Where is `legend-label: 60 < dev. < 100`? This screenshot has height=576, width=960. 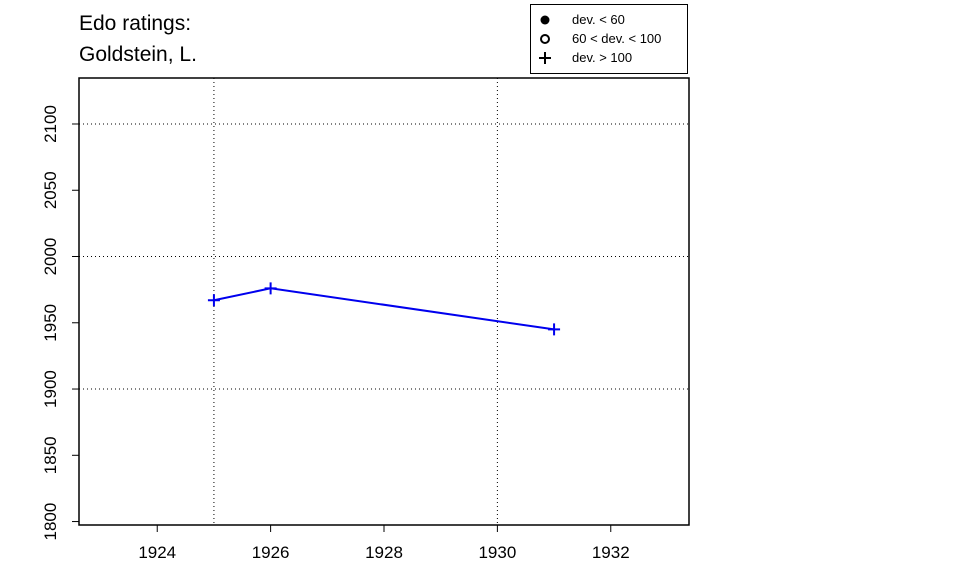 legend-label: 60 < dev. < 100 is located at coordinates (616, 38).